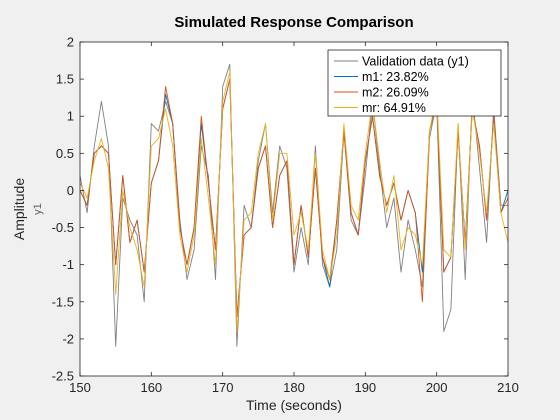 This screenshot has width=560, height=420. I want to click on legend-label-0: Validation data (y1), so click(415, 62).